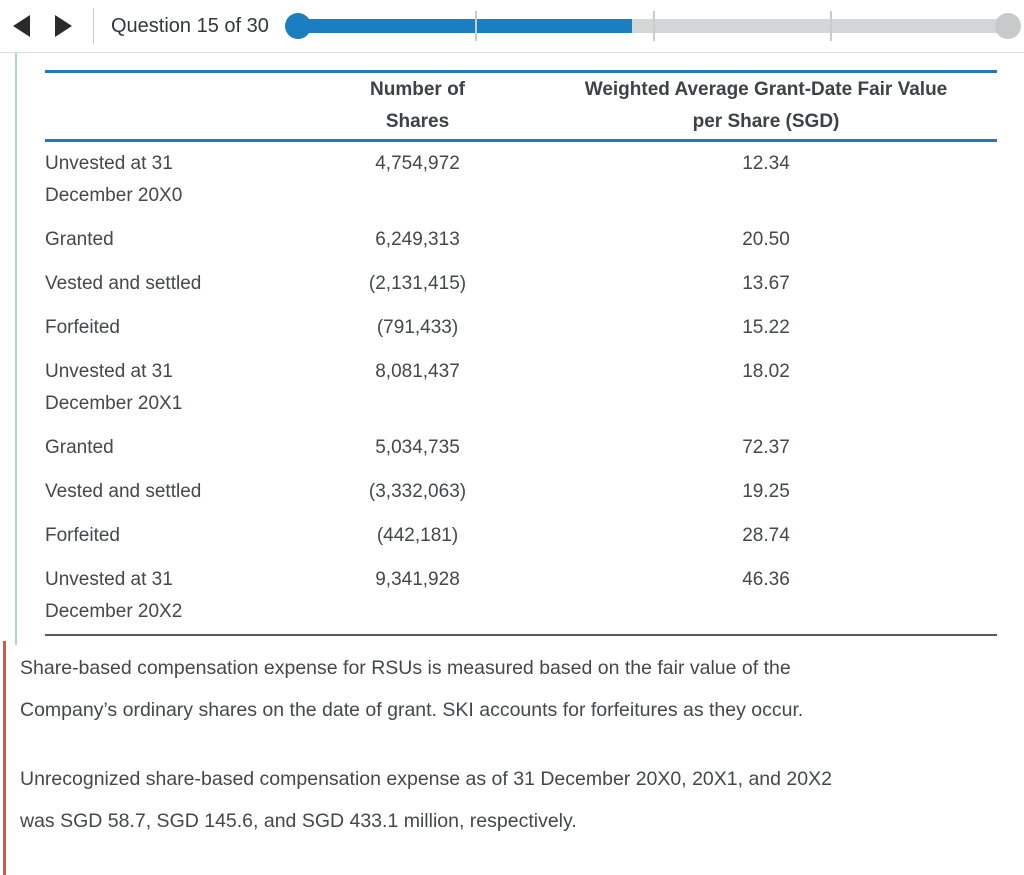  Describe the element at coordinates (417, 491) in the screenshot. I see `shares-value: (3,332,063)` at that location.